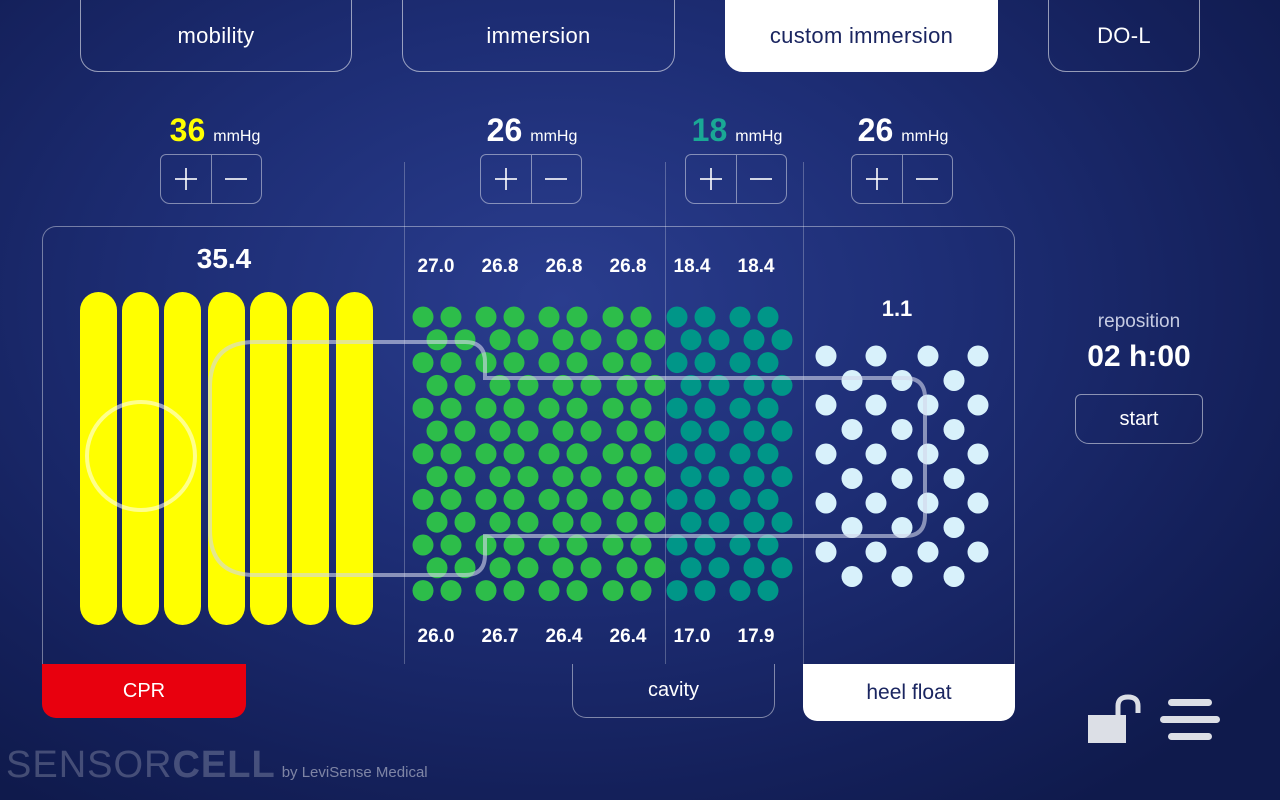 The image size is (1280, 800). Describe the element at coordinates (236, 179) in the screenshot. I see `cpr-minus-button` at that location.